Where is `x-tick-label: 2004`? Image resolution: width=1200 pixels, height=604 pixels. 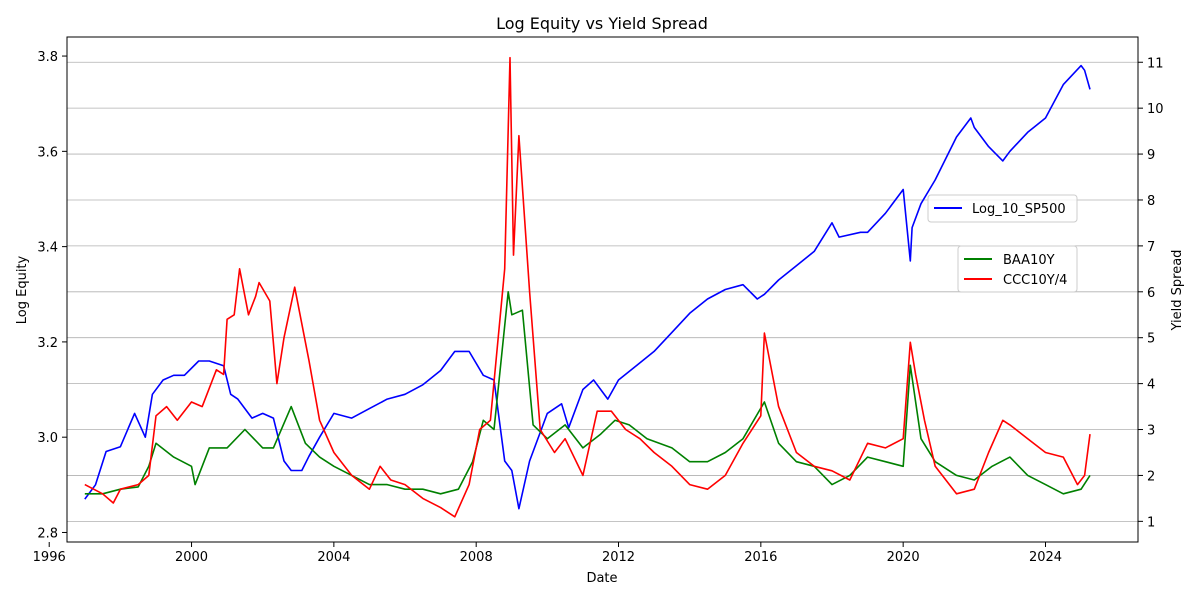
x-tick-label: 2004 is located at coordinates (333, 557).